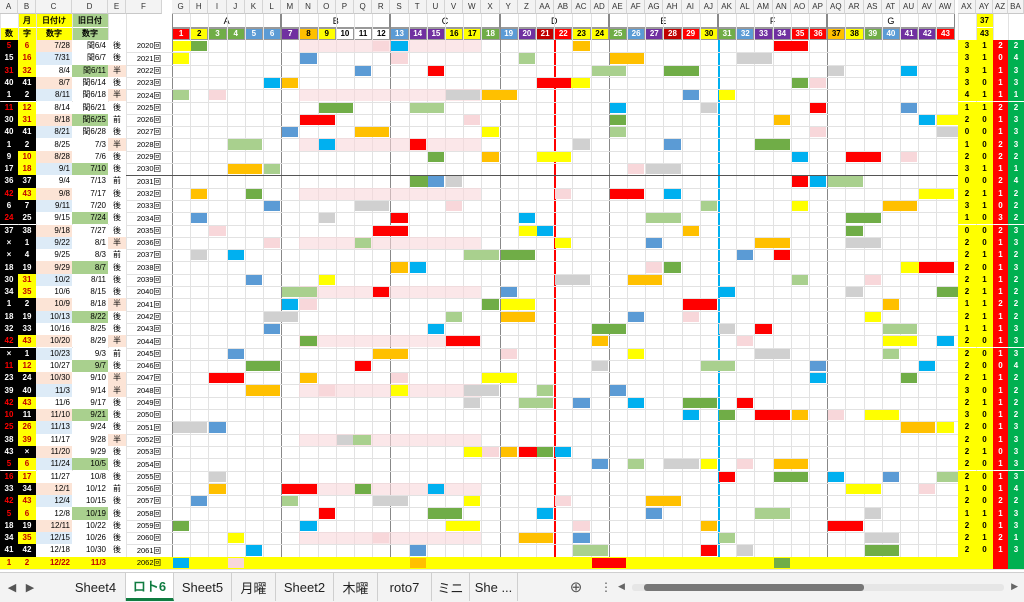 Image resolution: width=1024 pixels, height=602 pixels. What do you see at coordinates (545, 7) in the screenshot?
I see `column-header: AA` at bounding box center [545, 7].